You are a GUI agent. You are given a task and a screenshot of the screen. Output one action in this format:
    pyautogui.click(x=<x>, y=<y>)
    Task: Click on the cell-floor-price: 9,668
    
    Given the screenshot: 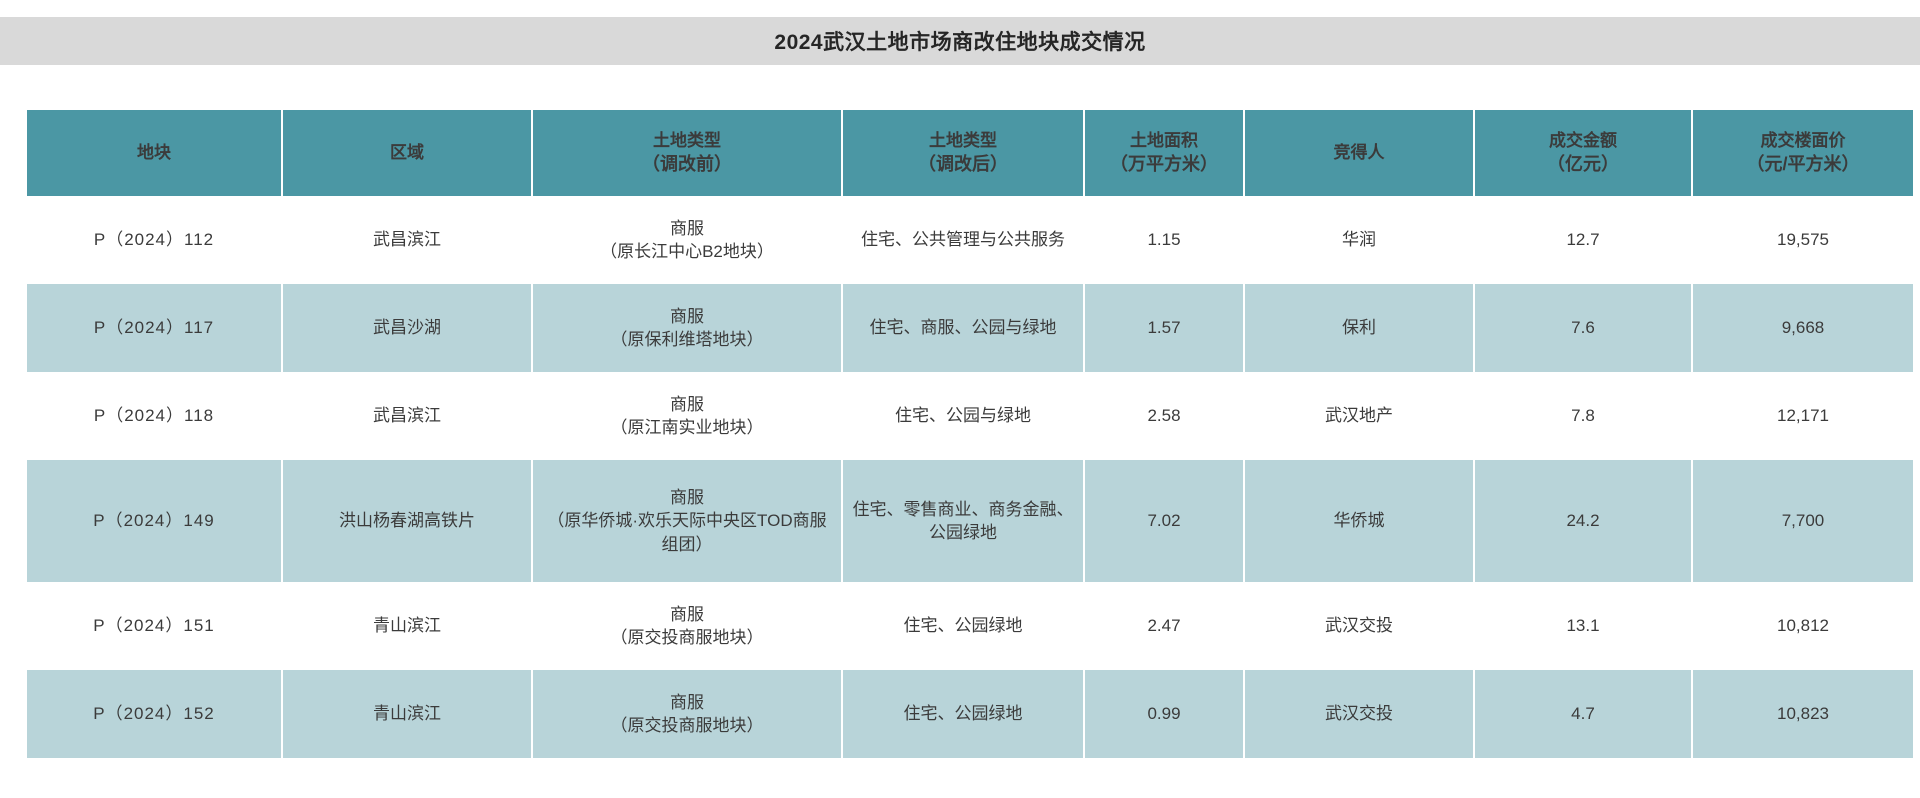 What is the action you would take?
    pyautogui.click(x=1803, y=328)
    